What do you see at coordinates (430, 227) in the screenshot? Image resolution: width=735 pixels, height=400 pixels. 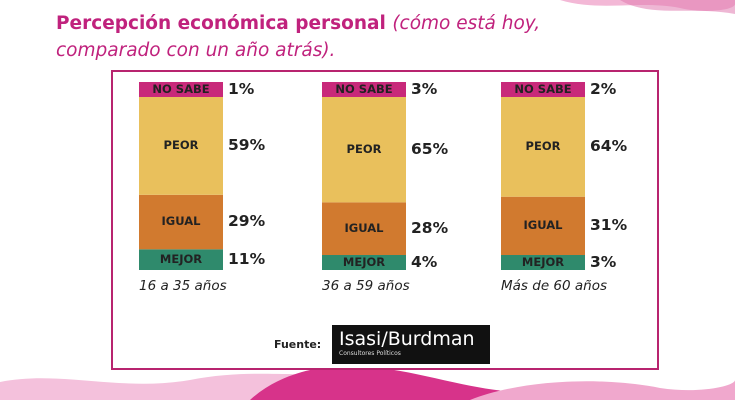 I see `value-label: 28%` at bounding box center [430, 227].